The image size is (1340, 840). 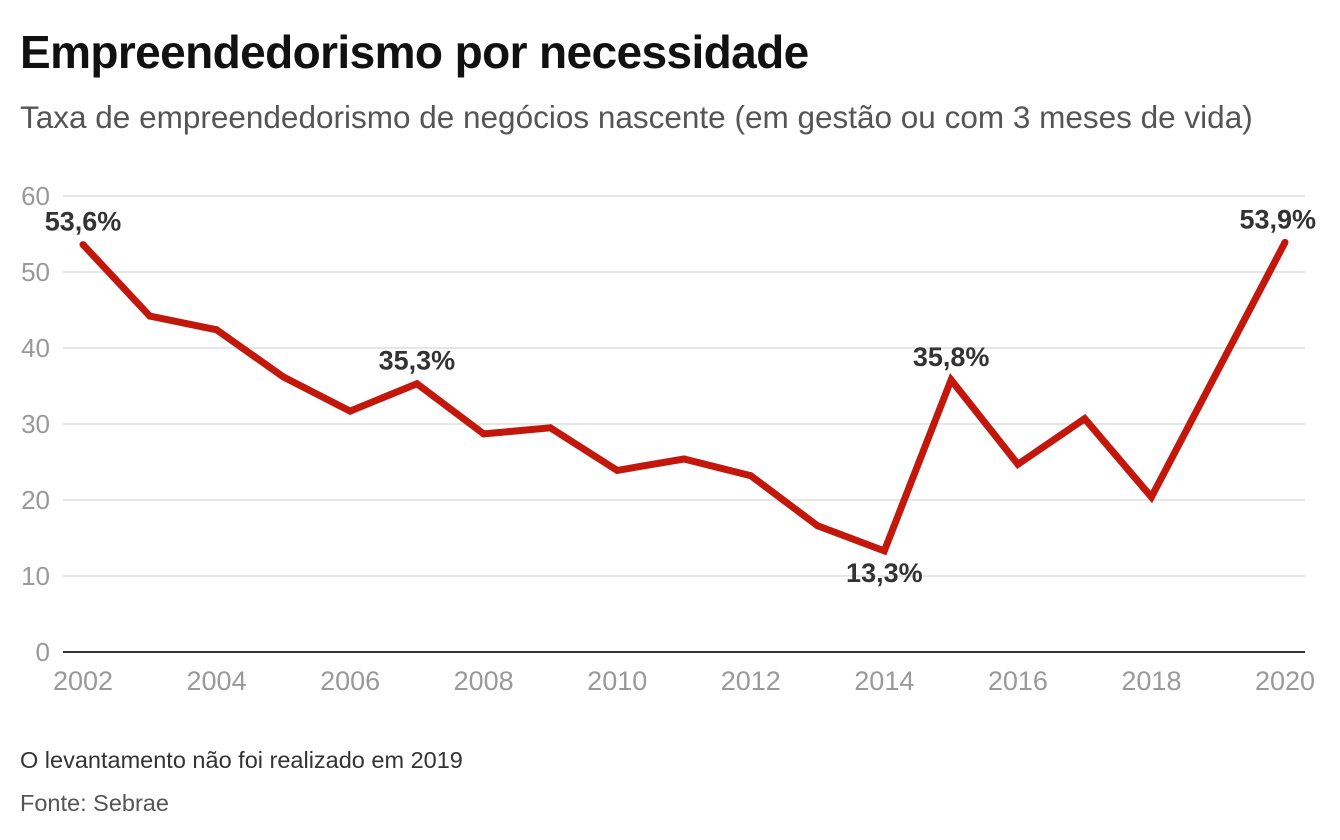 I want to click on x-tick-label: 2010, so click(x=617, y=681).